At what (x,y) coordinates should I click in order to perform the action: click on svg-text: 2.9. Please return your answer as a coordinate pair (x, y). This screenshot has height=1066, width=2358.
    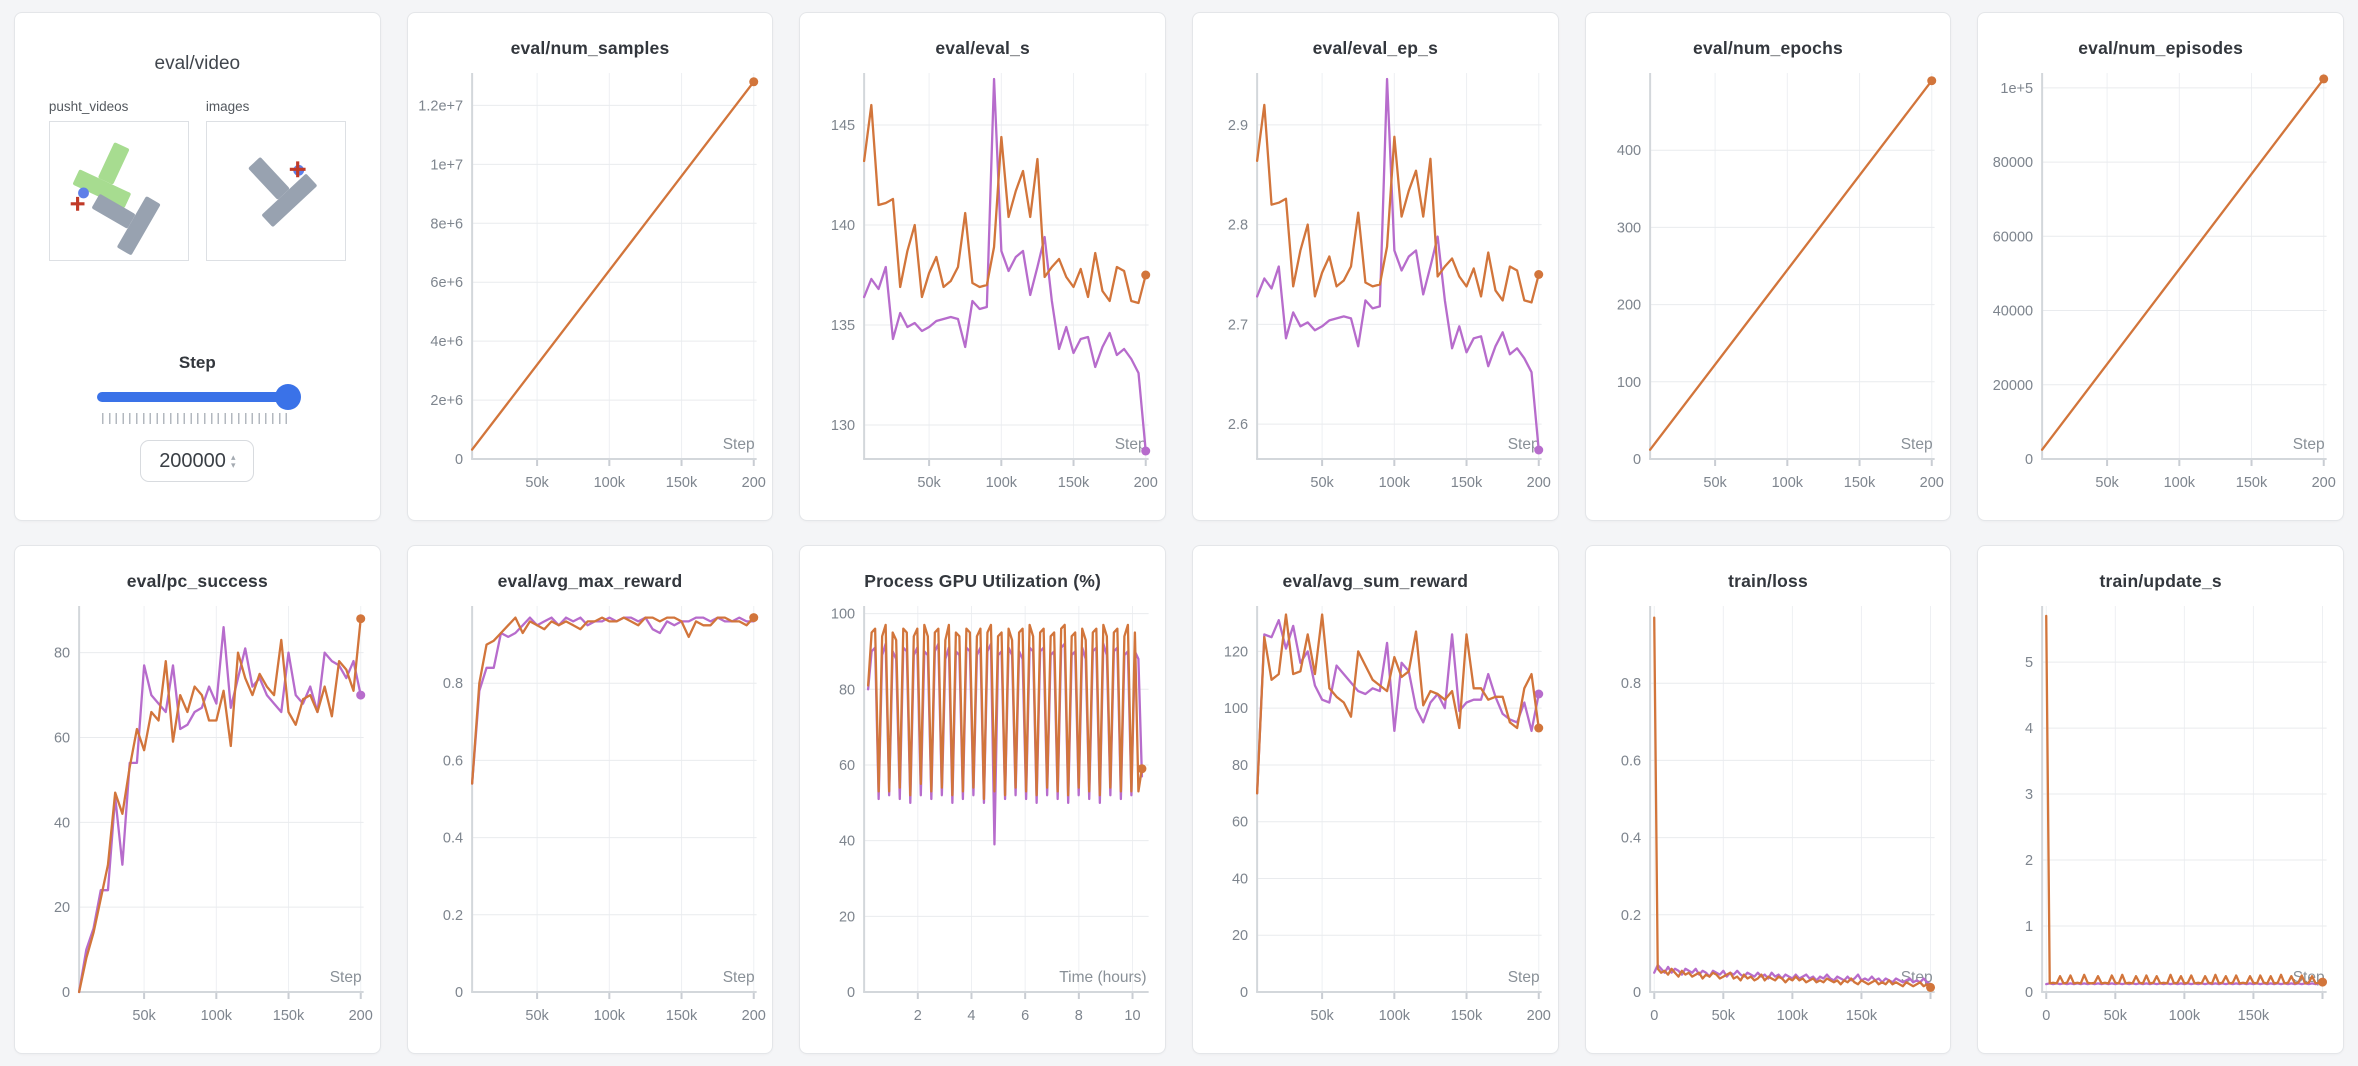
    Looking at the image, I should click on (1238, 126).